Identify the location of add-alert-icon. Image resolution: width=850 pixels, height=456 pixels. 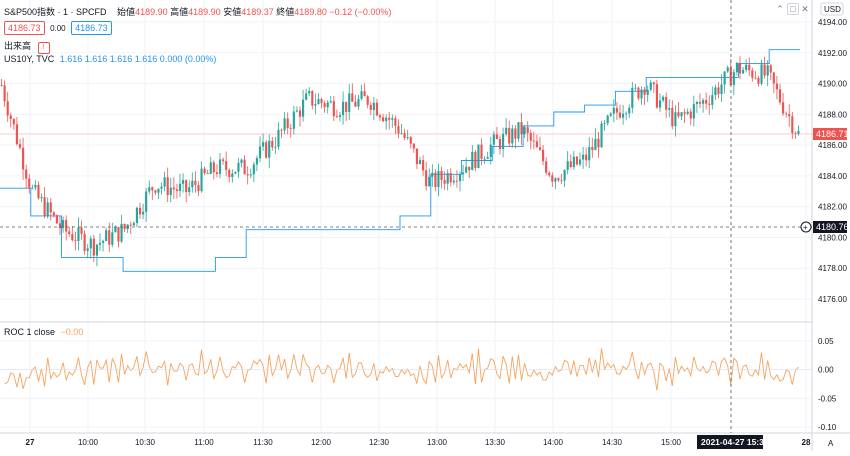
(806, 227).